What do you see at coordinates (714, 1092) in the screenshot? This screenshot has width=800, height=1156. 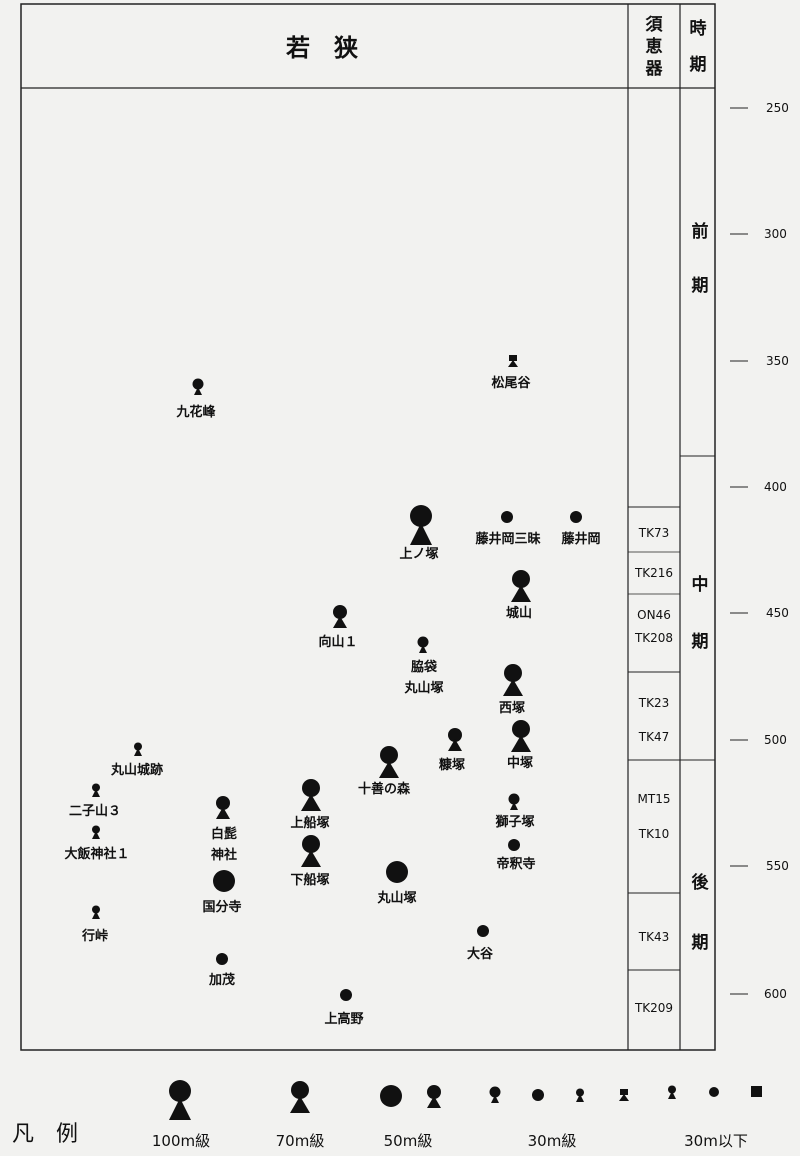 I see `legend-circle-under-icon` at bounding box center [714, 1092].